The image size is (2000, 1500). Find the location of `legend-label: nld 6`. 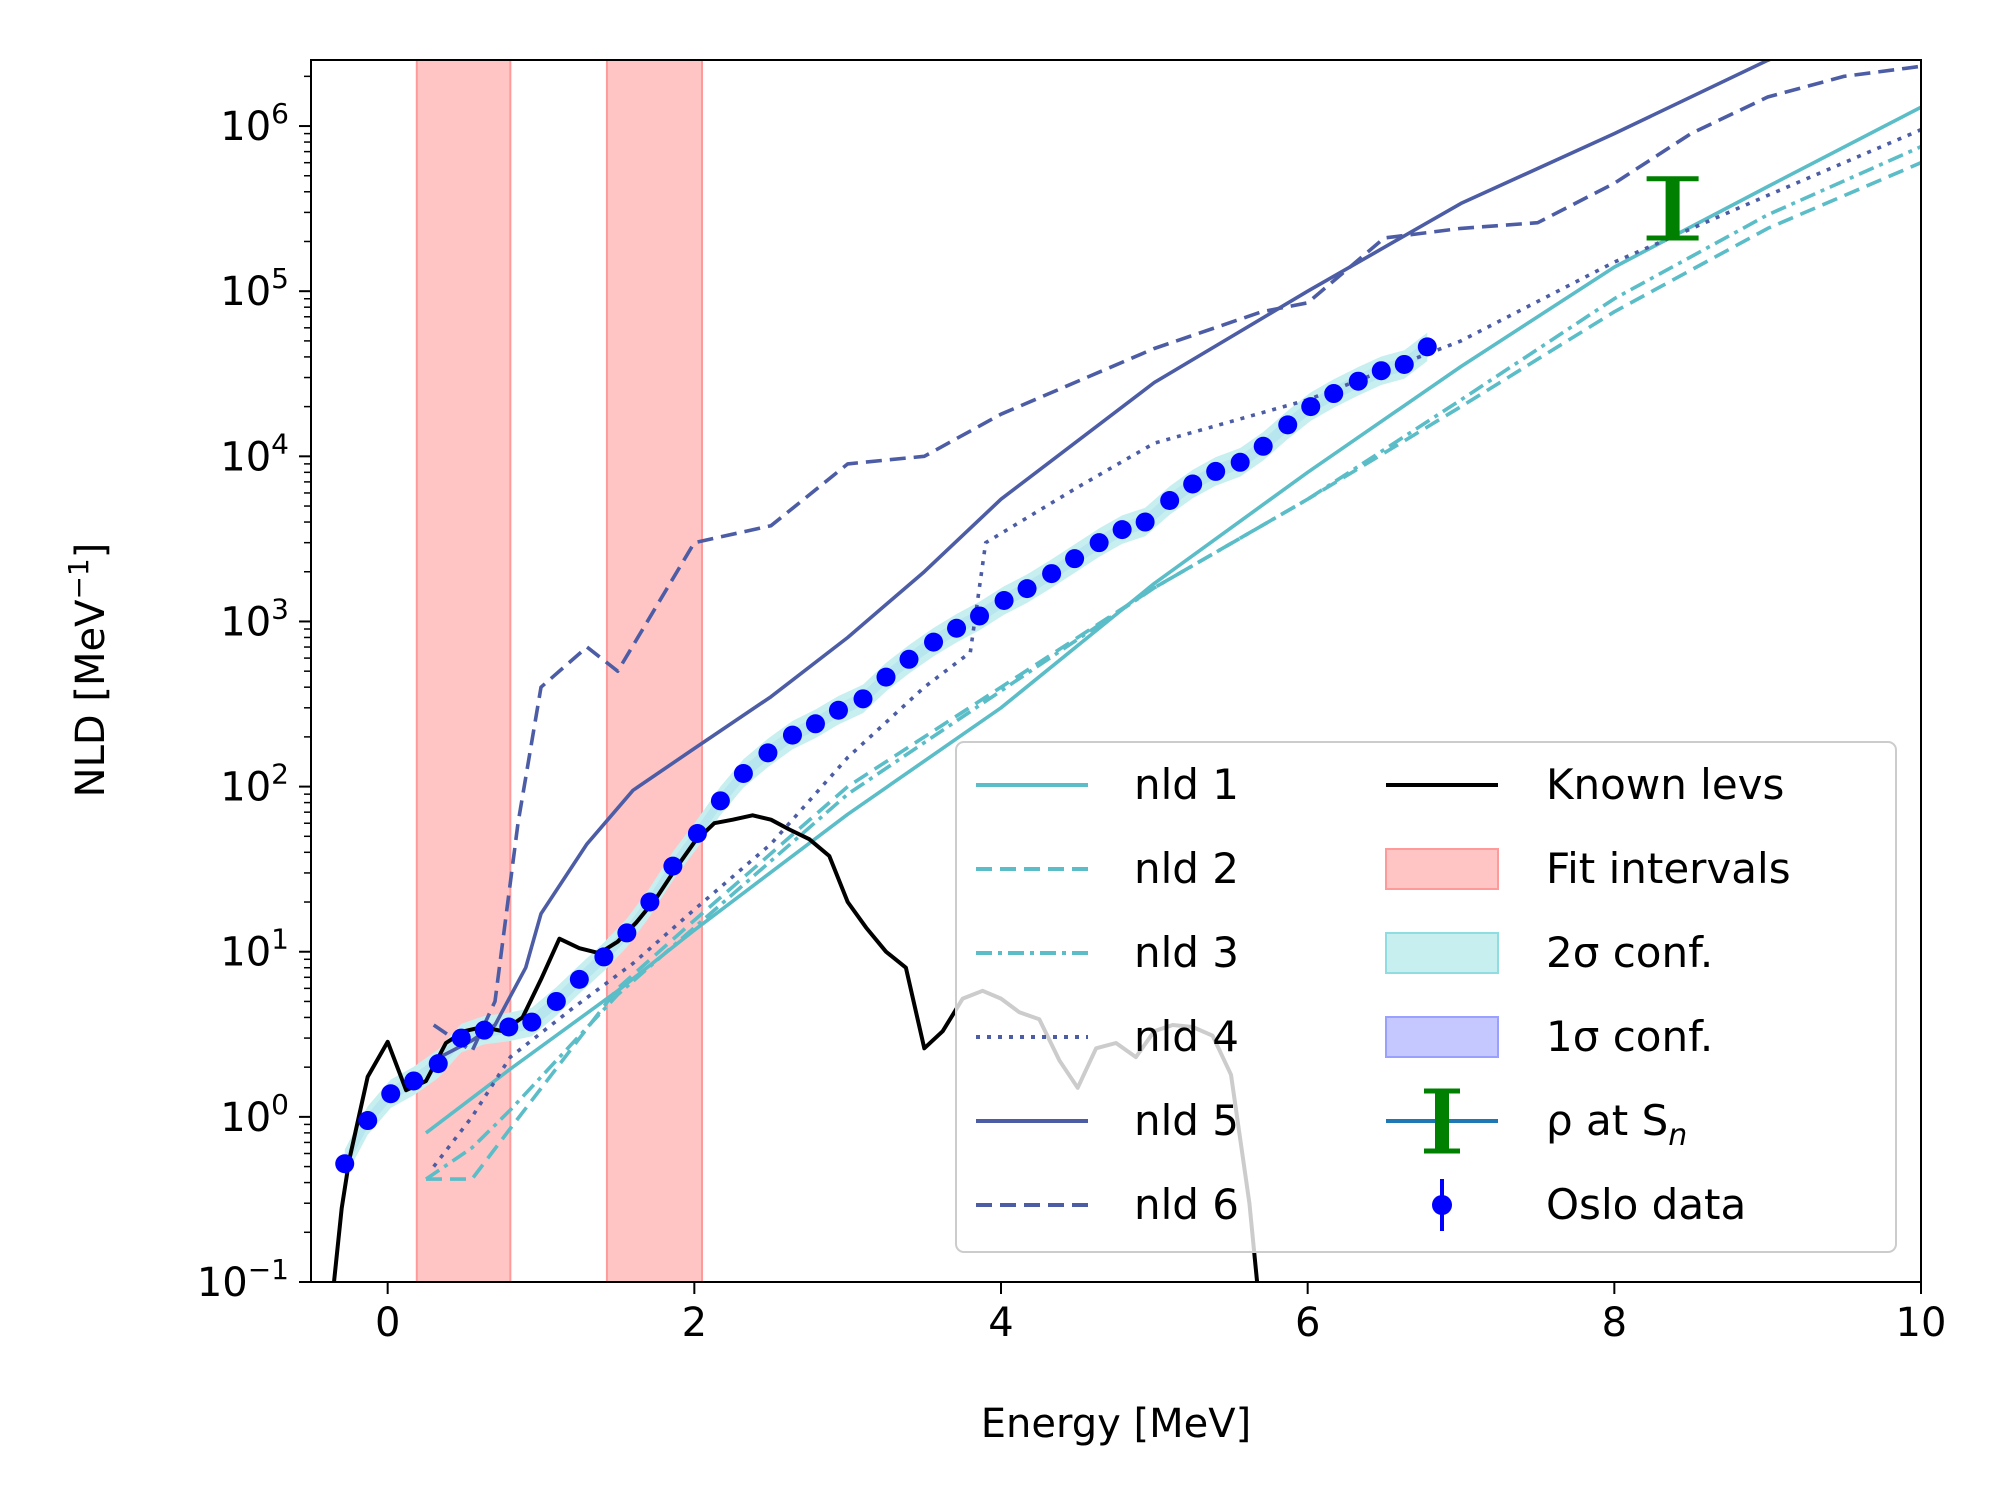

legend-label: nld 6 is located at coordinates (1186, 1204).